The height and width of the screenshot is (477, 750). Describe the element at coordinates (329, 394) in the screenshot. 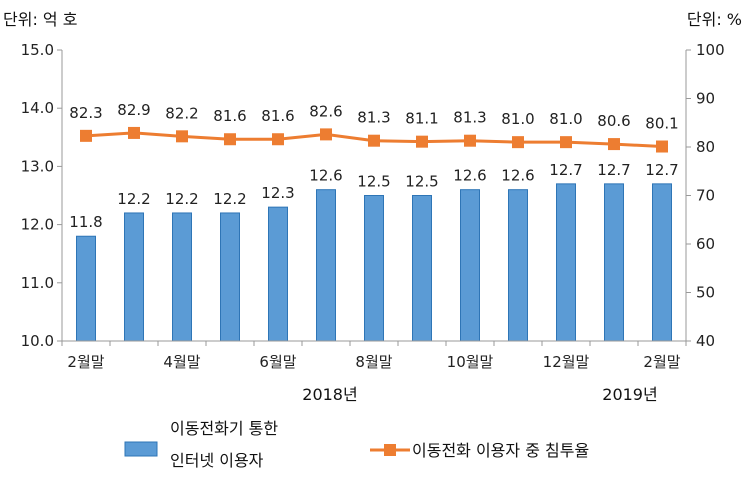

I see `year-label-2018: 2018년` at that location.